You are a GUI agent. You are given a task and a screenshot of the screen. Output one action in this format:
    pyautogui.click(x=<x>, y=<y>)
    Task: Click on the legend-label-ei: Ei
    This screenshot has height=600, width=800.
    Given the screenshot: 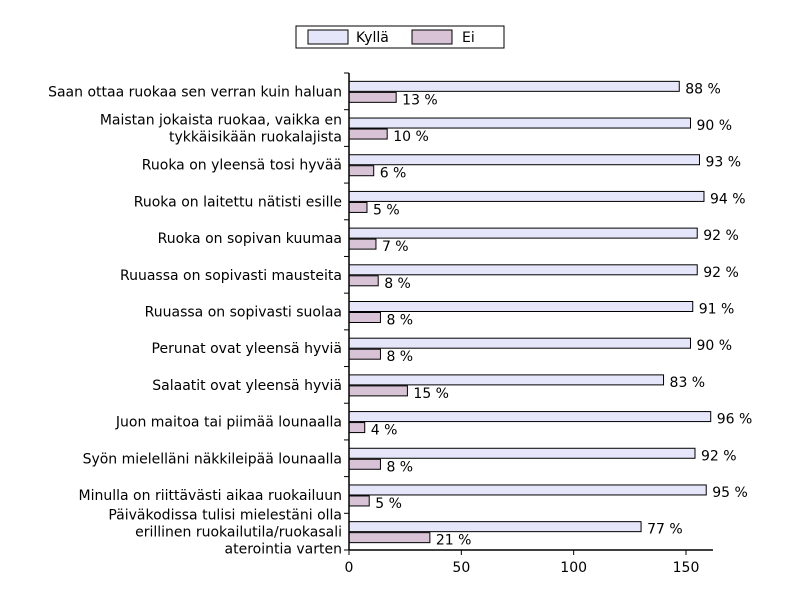 What is the action you would take?
    pyautogui.click(x=468, y=38)
    